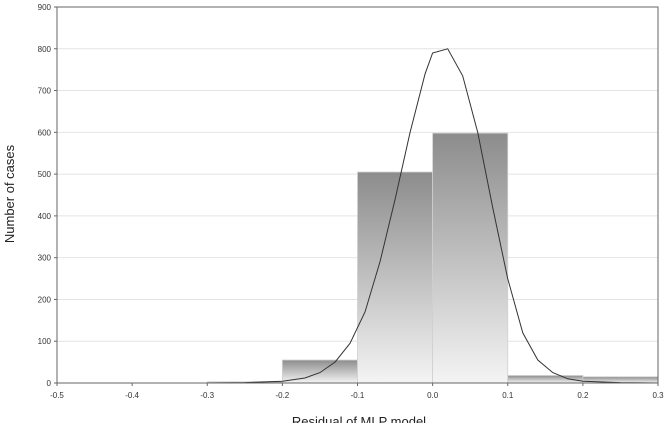 The width and height of the screenshot is (672, 423). Describe the element at coordinates (207, 395) in the screenshot. I see `x-tick-label: -0.3` at that location.